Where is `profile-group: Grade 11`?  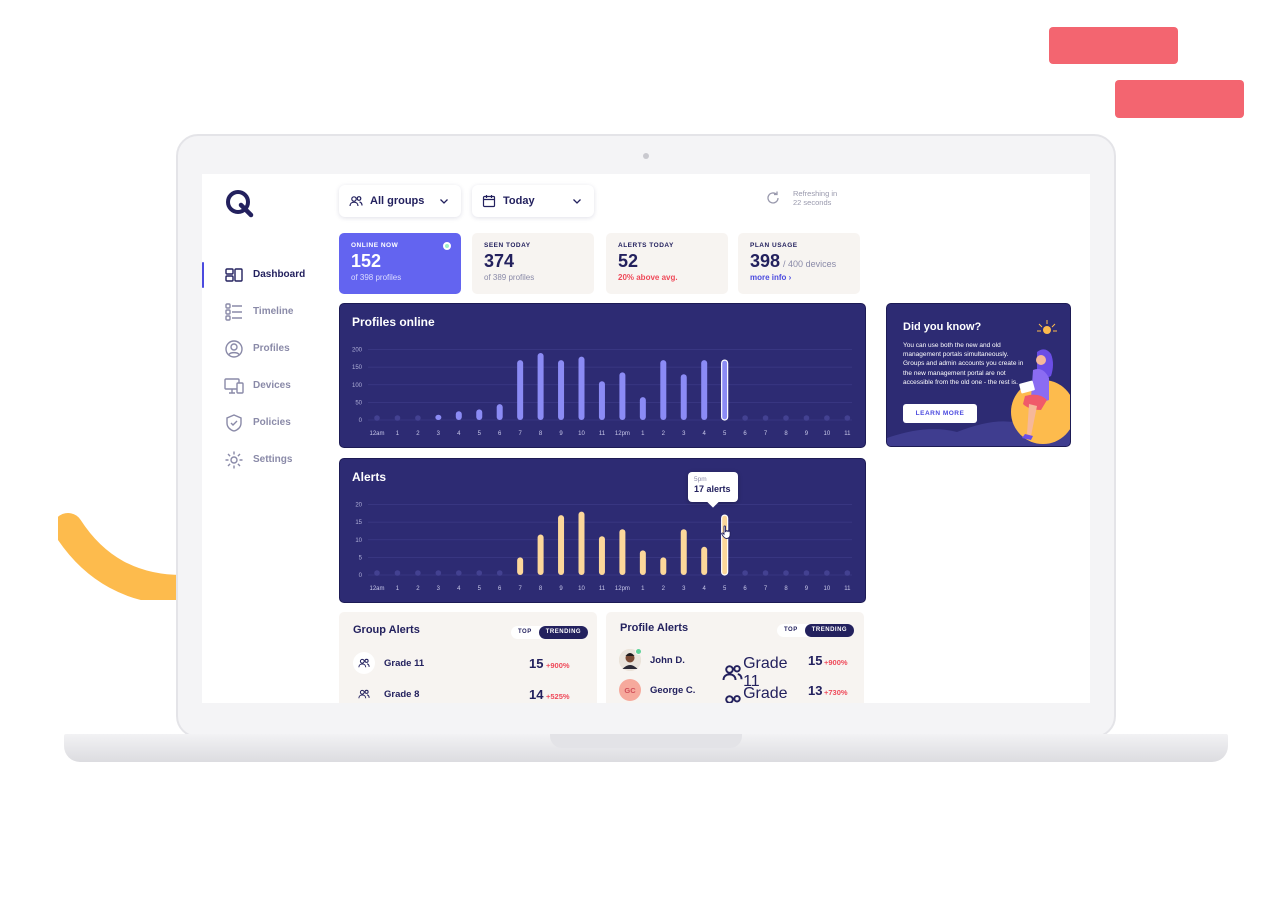
profile-group: Grade 11 is located at coordinates (755, 694).